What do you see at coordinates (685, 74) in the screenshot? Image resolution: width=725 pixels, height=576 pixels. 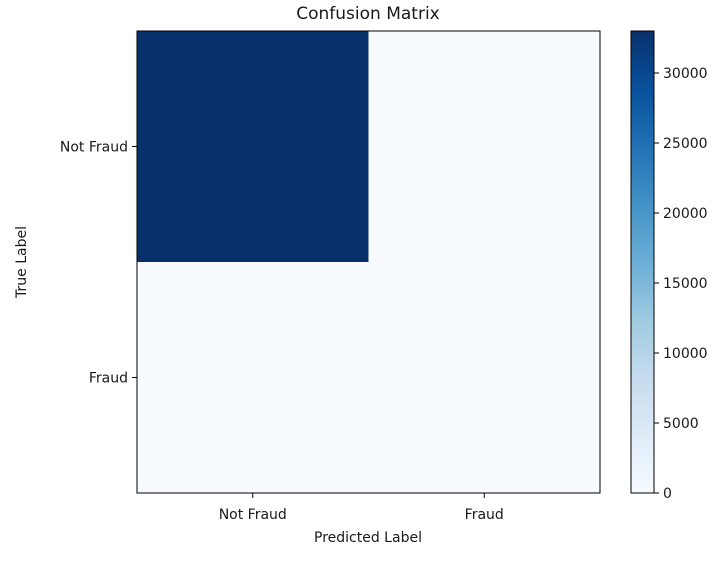 I see `colorbar-tick-label: 30000` at bounding box center [685, 74].